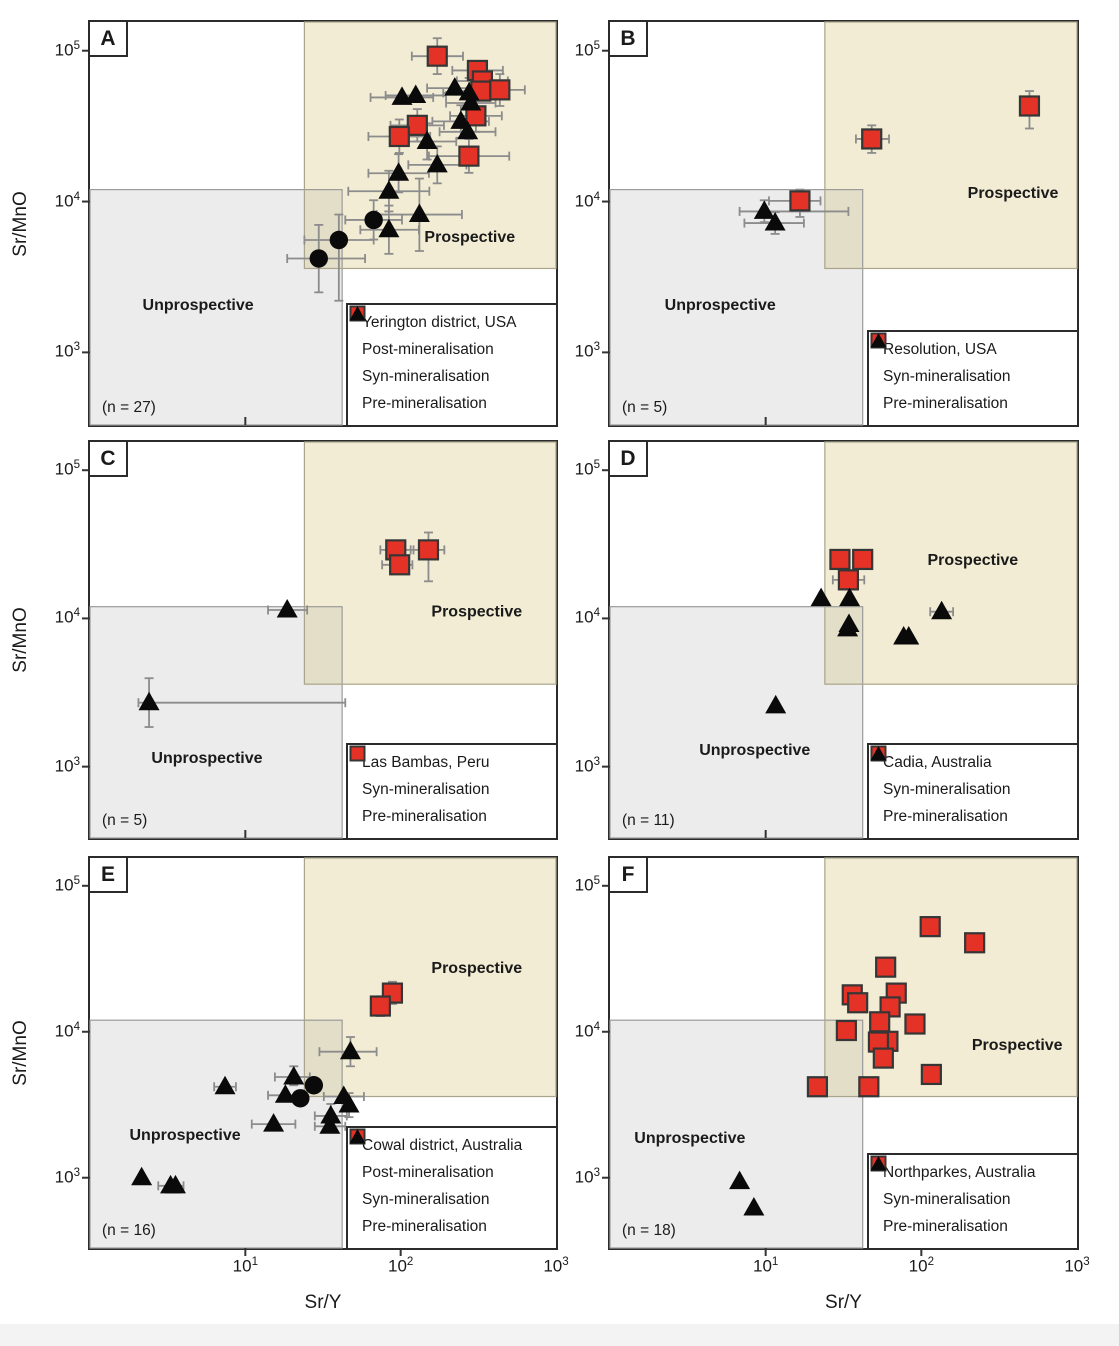 The image size is (1119, 1346). What do you see at coordinates (556, 1266) in the screenshot?
I see `x-tick-label: 10³` at bounding box center [556, 1266].